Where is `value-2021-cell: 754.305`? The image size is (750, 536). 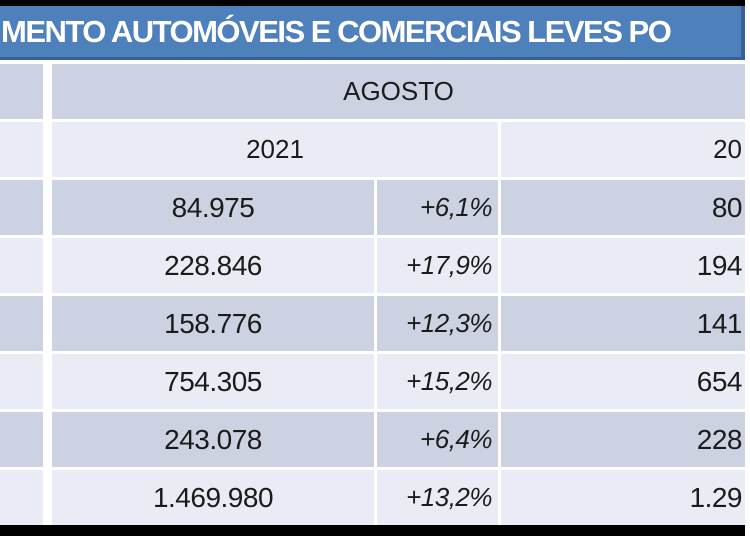
value-2021-cell: 754.305 is located at coordinates (213, 381).